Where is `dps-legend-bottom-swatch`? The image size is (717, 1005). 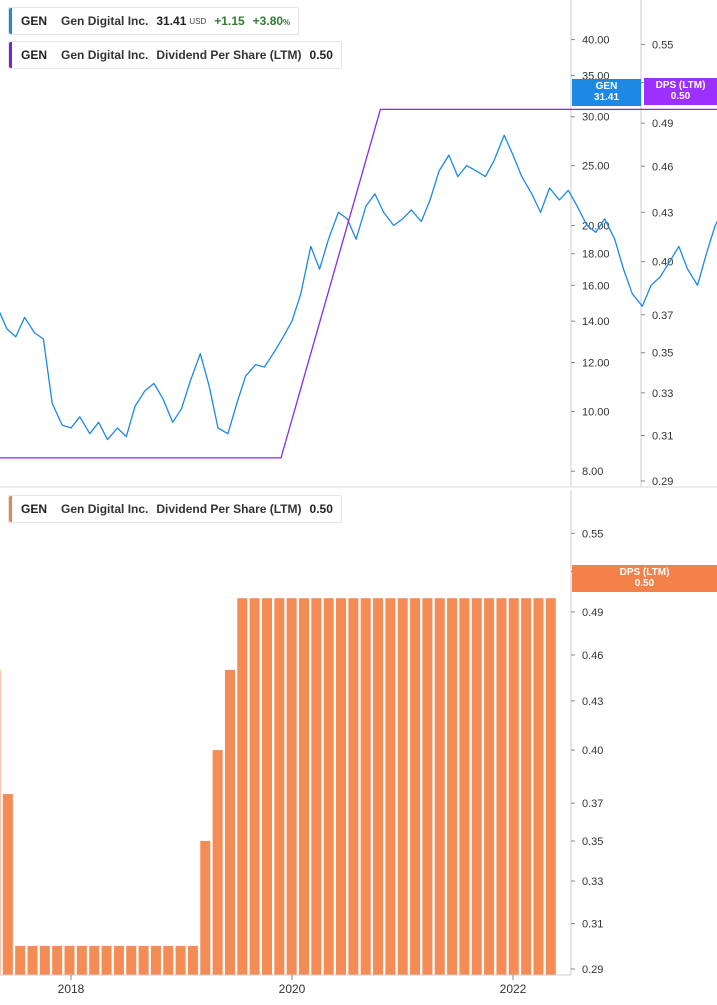
dps-legend-bottom-swatch is located at coordinates (10, 509).